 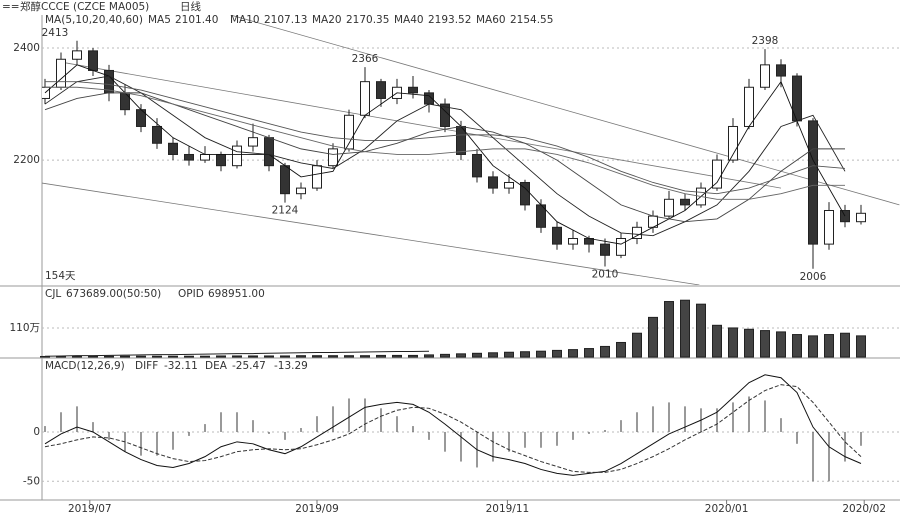 I want to click on ma-legend-name: MA60, so click(x=491, y=20).